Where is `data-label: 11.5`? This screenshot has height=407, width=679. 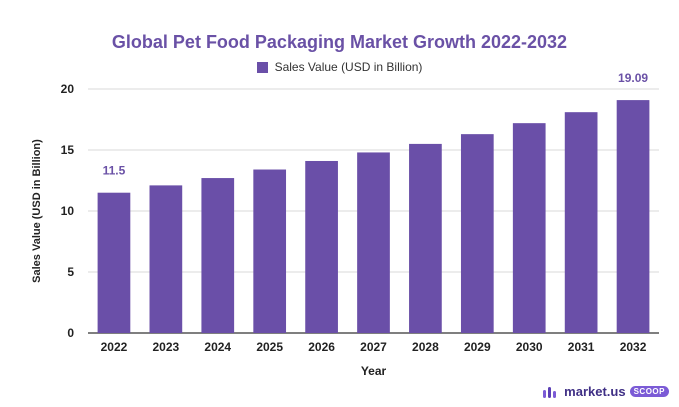
data-label: 11.5 is located at coordinates (114, 171).